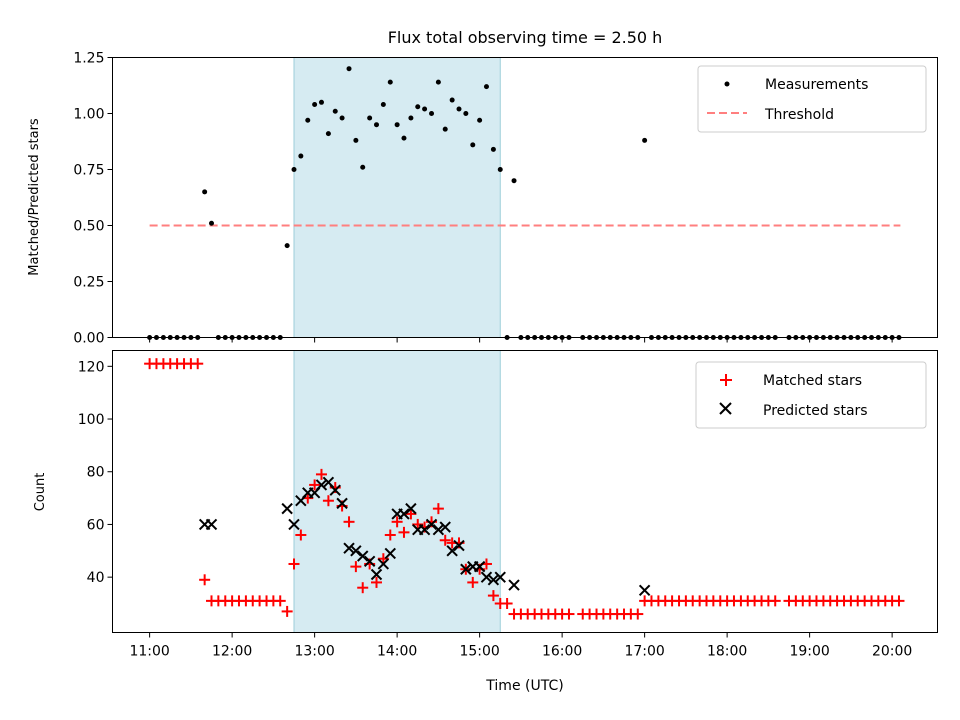  Describe the element at coordinates (96, 578) in the screenshot. I see `bottom-y-tick-label: 40` at that location.